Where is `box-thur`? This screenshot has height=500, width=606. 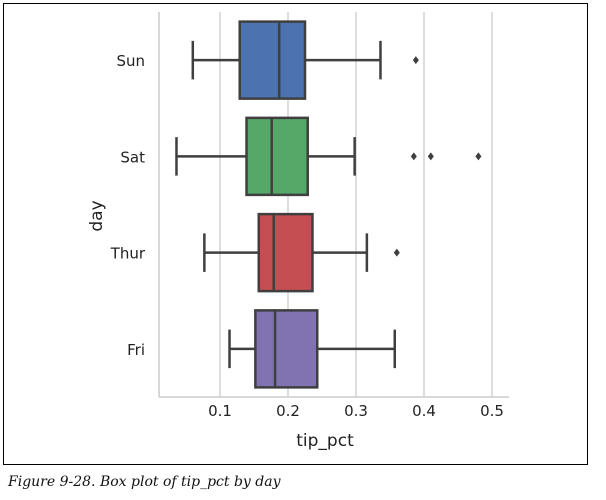 box-thur is located at coordinates (301, 252).